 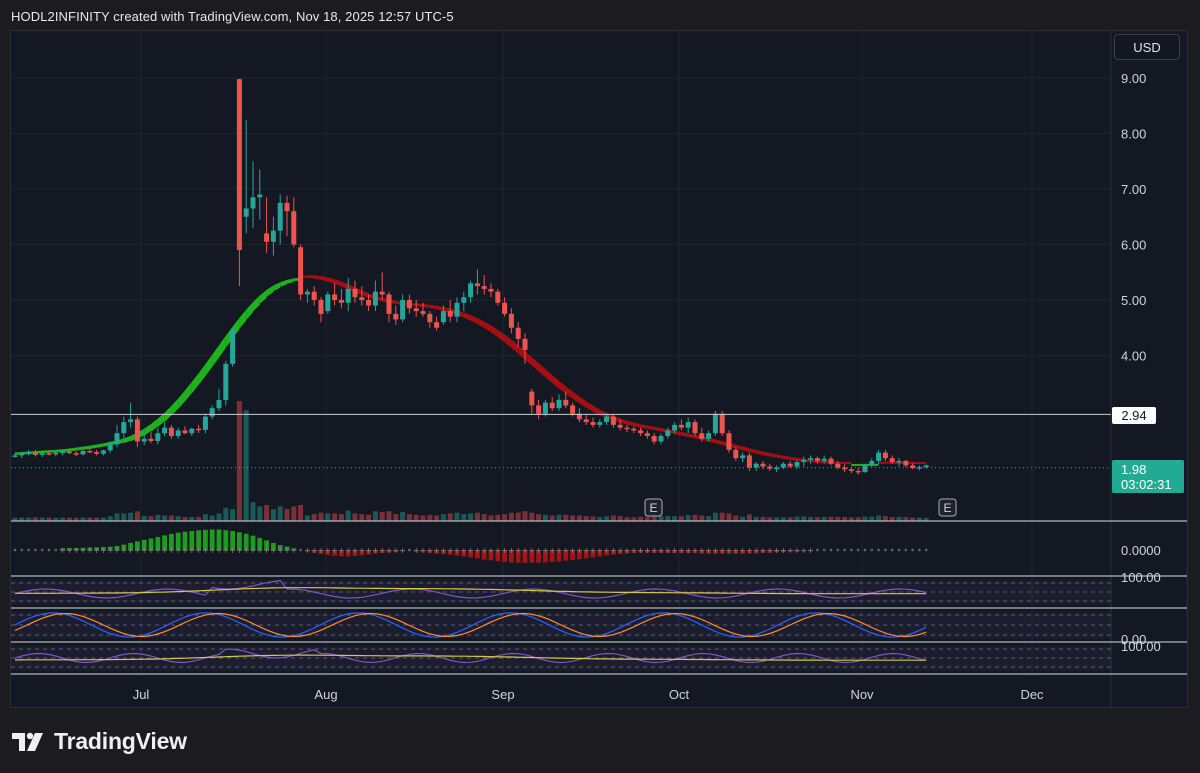 What do you see at coordinates (653, 507) in the screenshot?
I see `earnings-mark-1: E` at bounding box center [653, 507].